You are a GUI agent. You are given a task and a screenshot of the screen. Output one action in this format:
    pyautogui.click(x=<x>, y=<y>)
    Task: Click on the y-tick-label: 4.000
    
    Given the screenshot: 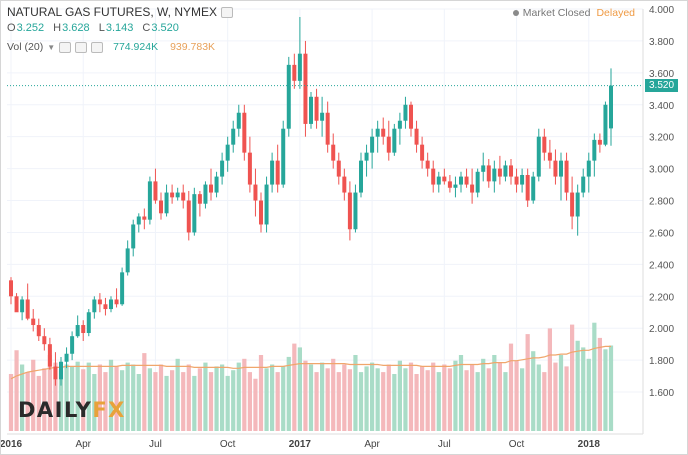 What is the action you would take?
    pyautogui.click(x=661, y=10)
    